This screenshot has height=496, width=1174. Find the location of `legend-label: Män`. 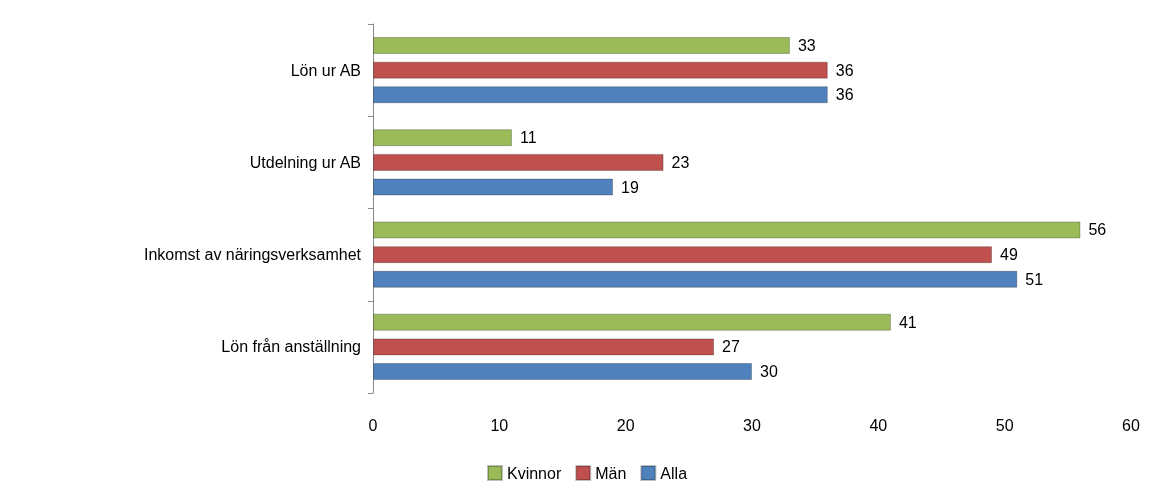

legend-label: Män is located at coordinates (611, 473).